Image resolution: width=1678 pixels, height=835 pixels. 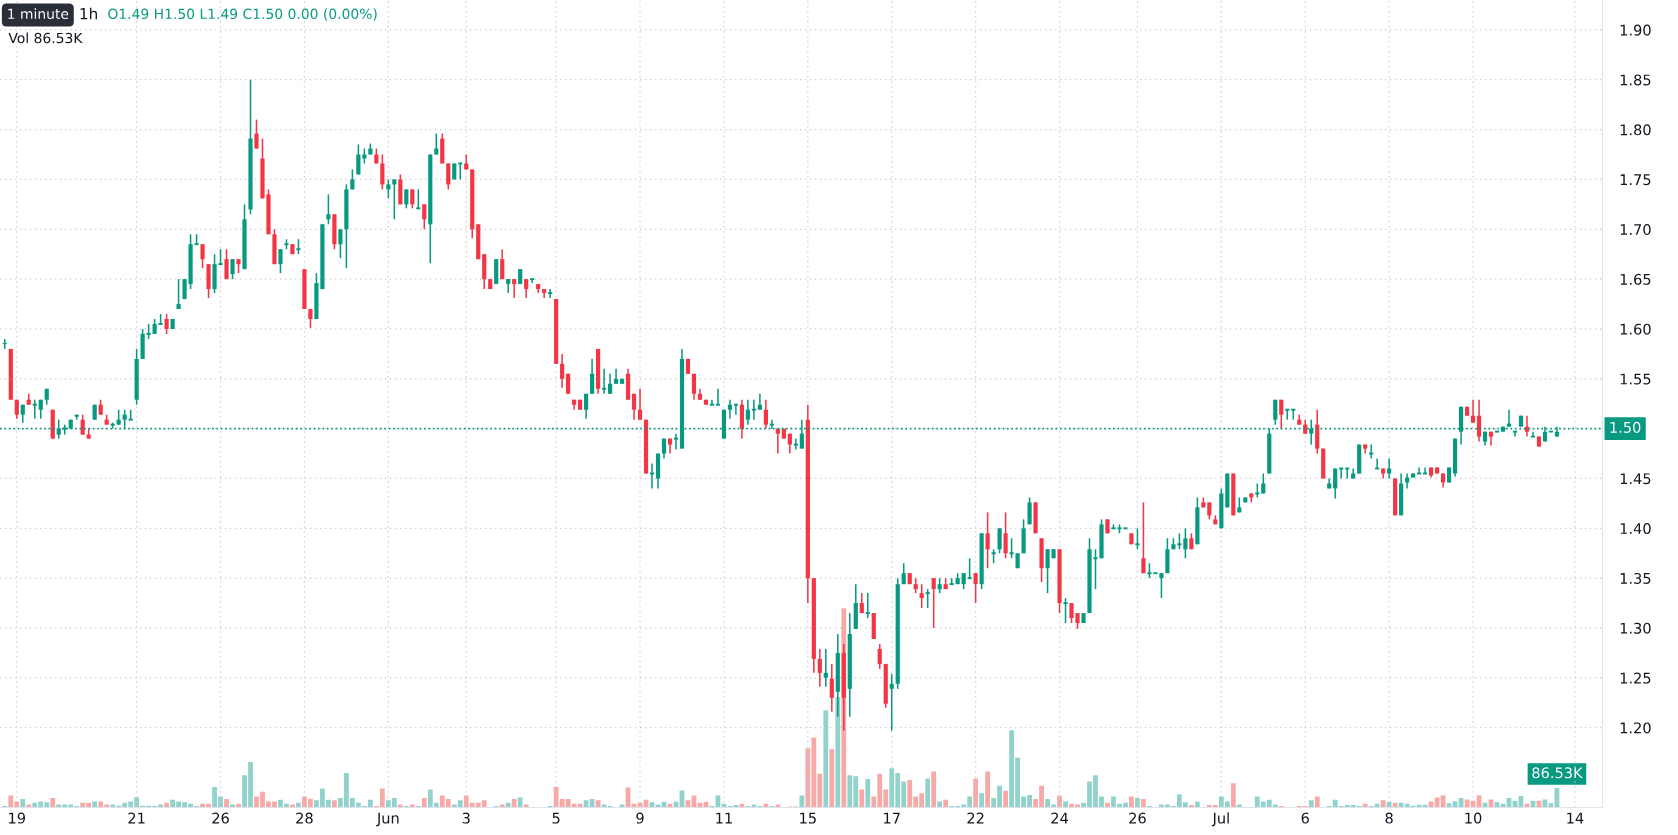 What do you see at coordinates (1389, 818) in the screenshot?
I see `x-tick-label: 8` at bounding box center [1389, 818].